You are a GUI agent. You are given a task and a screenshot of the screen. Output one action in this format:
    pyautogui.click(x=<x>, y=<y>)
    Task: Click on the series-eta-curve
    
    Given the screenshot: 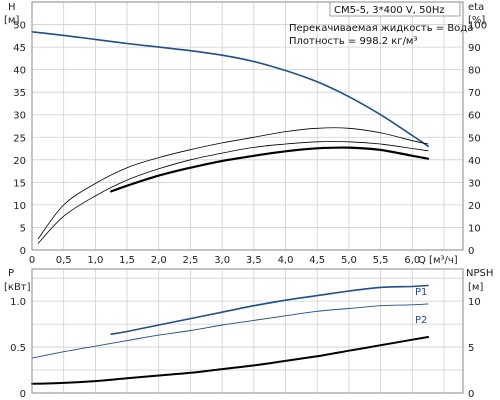 What is the action you would take?
    pyautogui.click(x=270, y=169)
    